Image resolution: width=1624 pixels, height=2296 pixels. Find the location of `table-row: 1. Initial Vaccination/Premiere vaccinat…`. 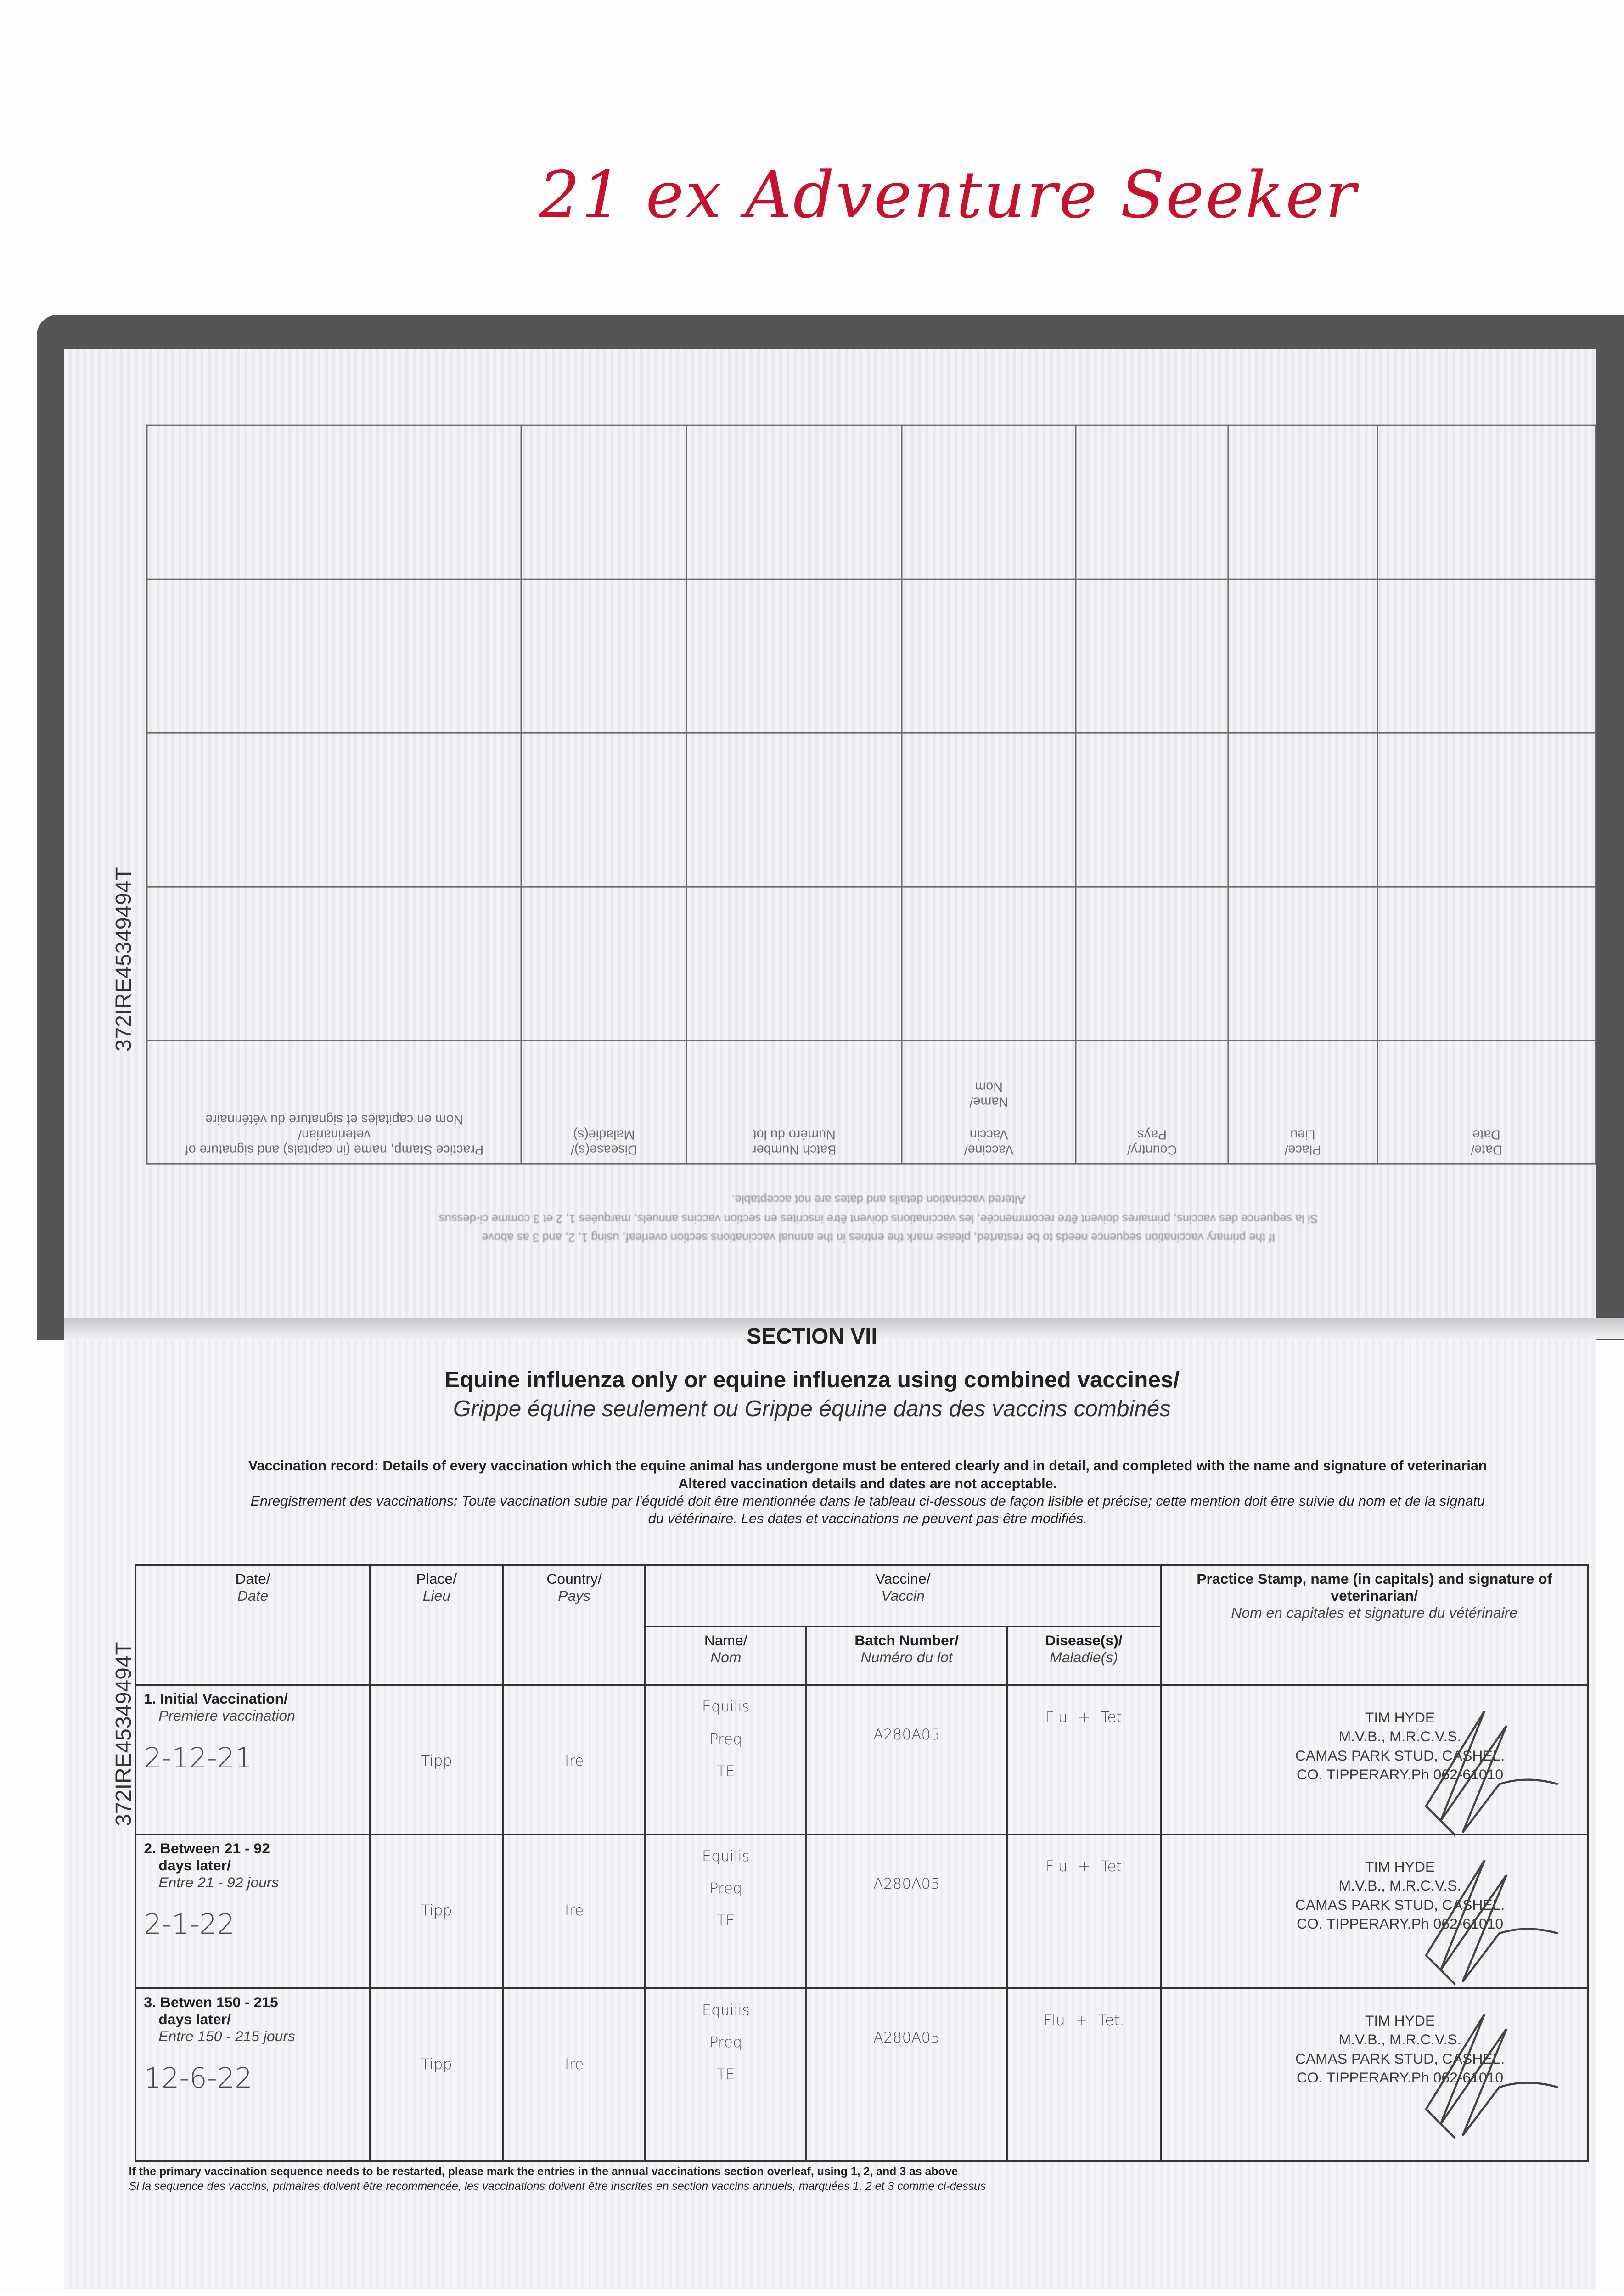

table-row: 1. Initial Vaccination/Premiere vaccinat… is located at coordinates (862, 1760).